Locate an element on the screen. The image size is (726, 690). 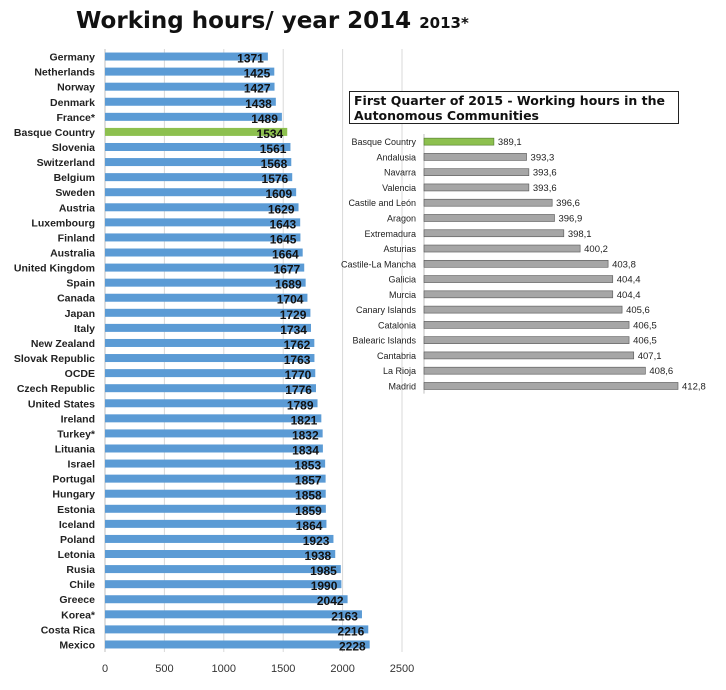
inset-category-label: Asturias is located at coordinates (399, 249).